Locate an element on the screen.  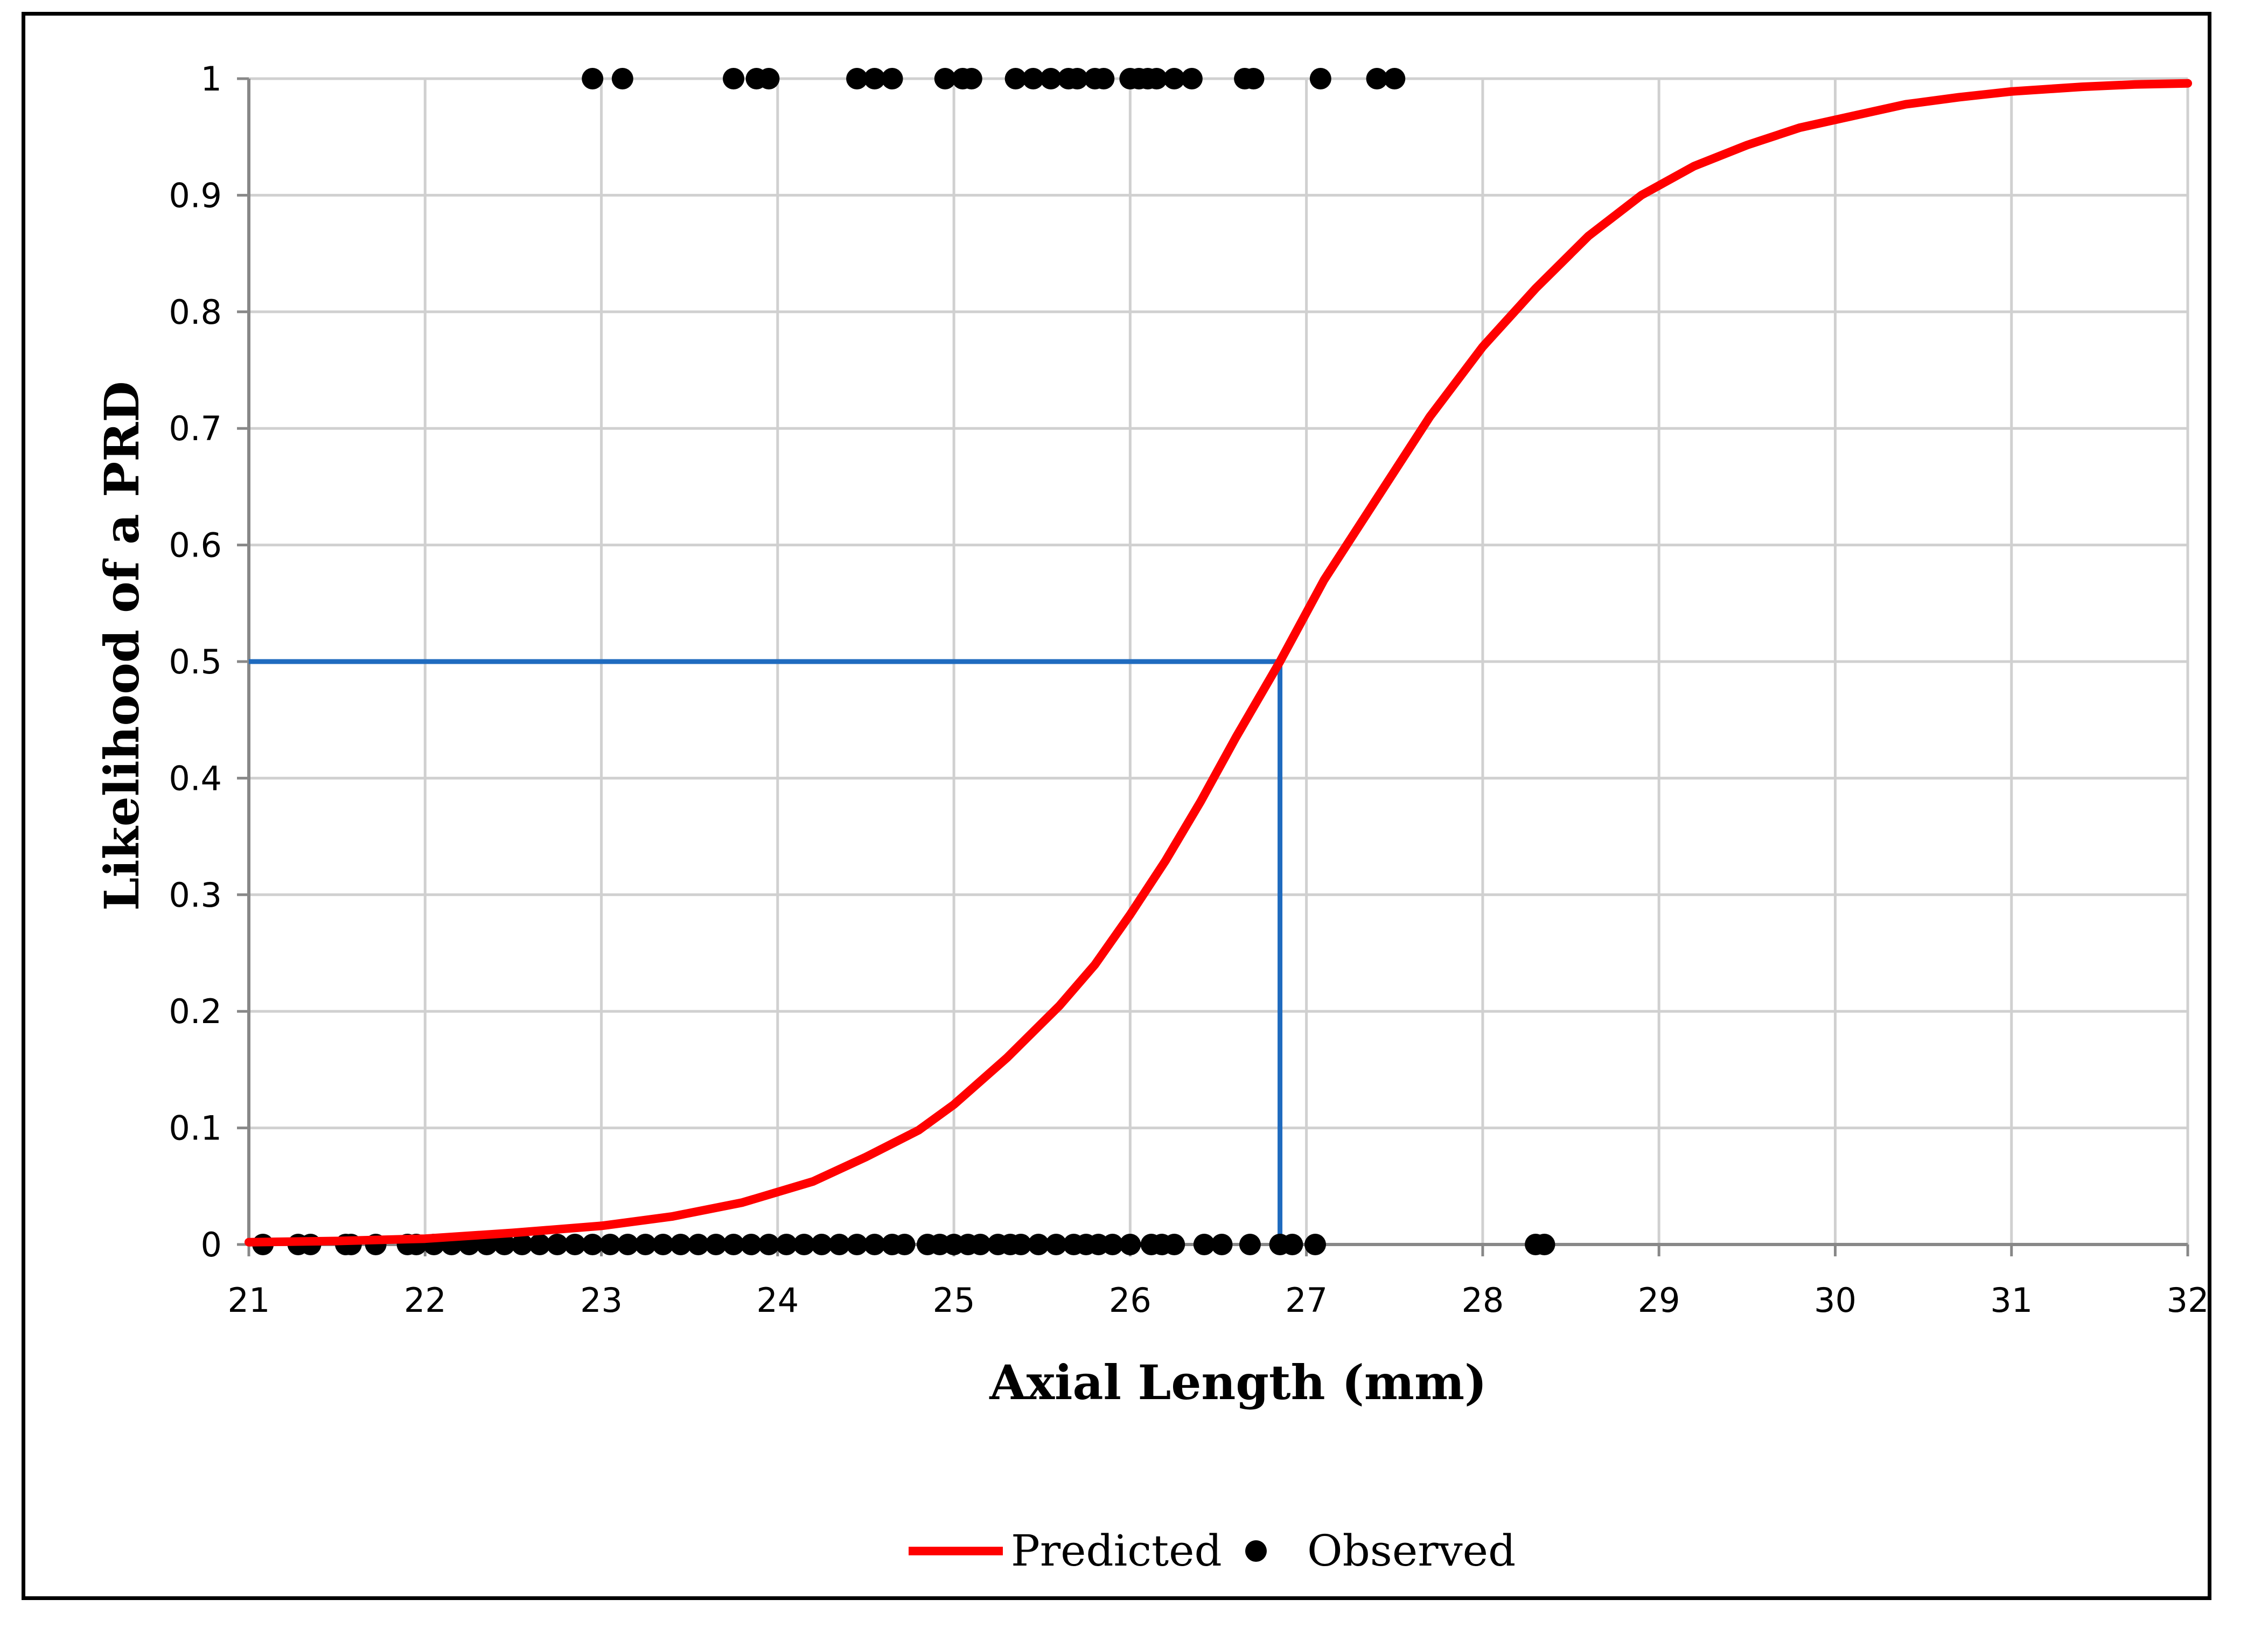
y-axis-title: Likelihood of a PRD is located at coordinates (122, 645).